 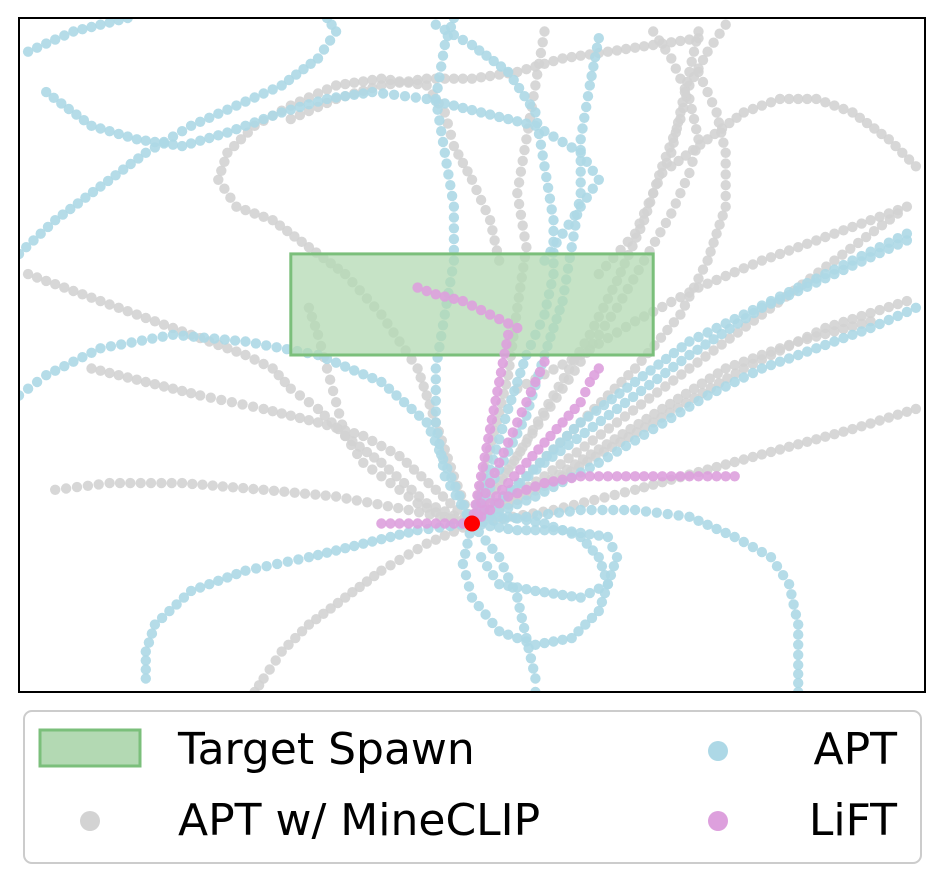 What do you see at coordinates (853, 820) in the screenshot?
I see `legend-label-lift: LiFT` at bounding box center [853, 820].